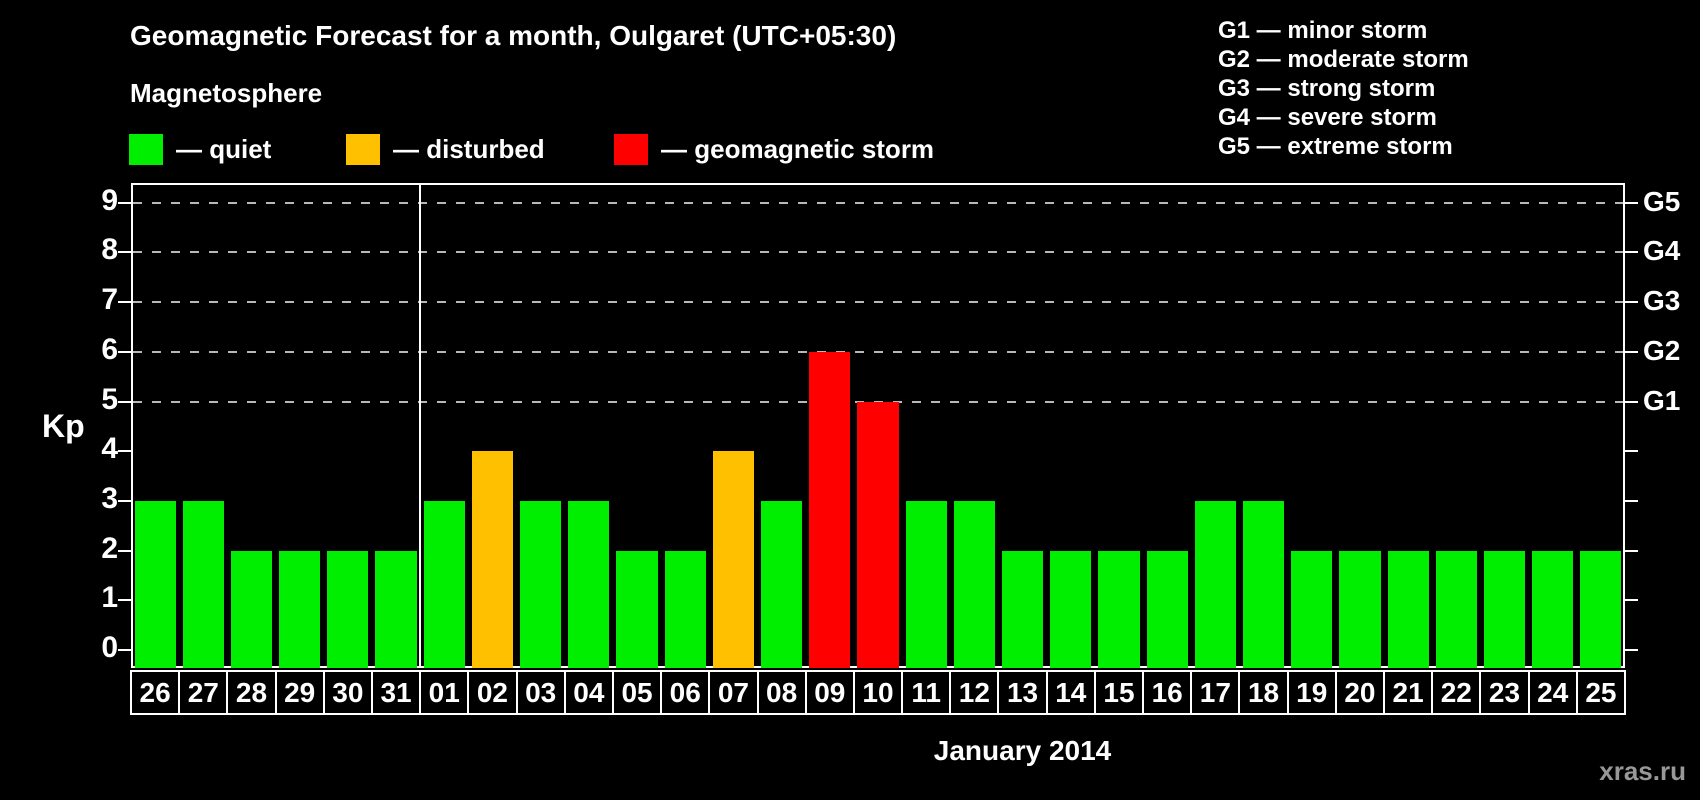 The width and height of the screenshot is (1700, 800). What do you see at coordinates (63, 426) in the screenshot?
I see `y-axis-title: Kp` at bounding box center [63, 426].